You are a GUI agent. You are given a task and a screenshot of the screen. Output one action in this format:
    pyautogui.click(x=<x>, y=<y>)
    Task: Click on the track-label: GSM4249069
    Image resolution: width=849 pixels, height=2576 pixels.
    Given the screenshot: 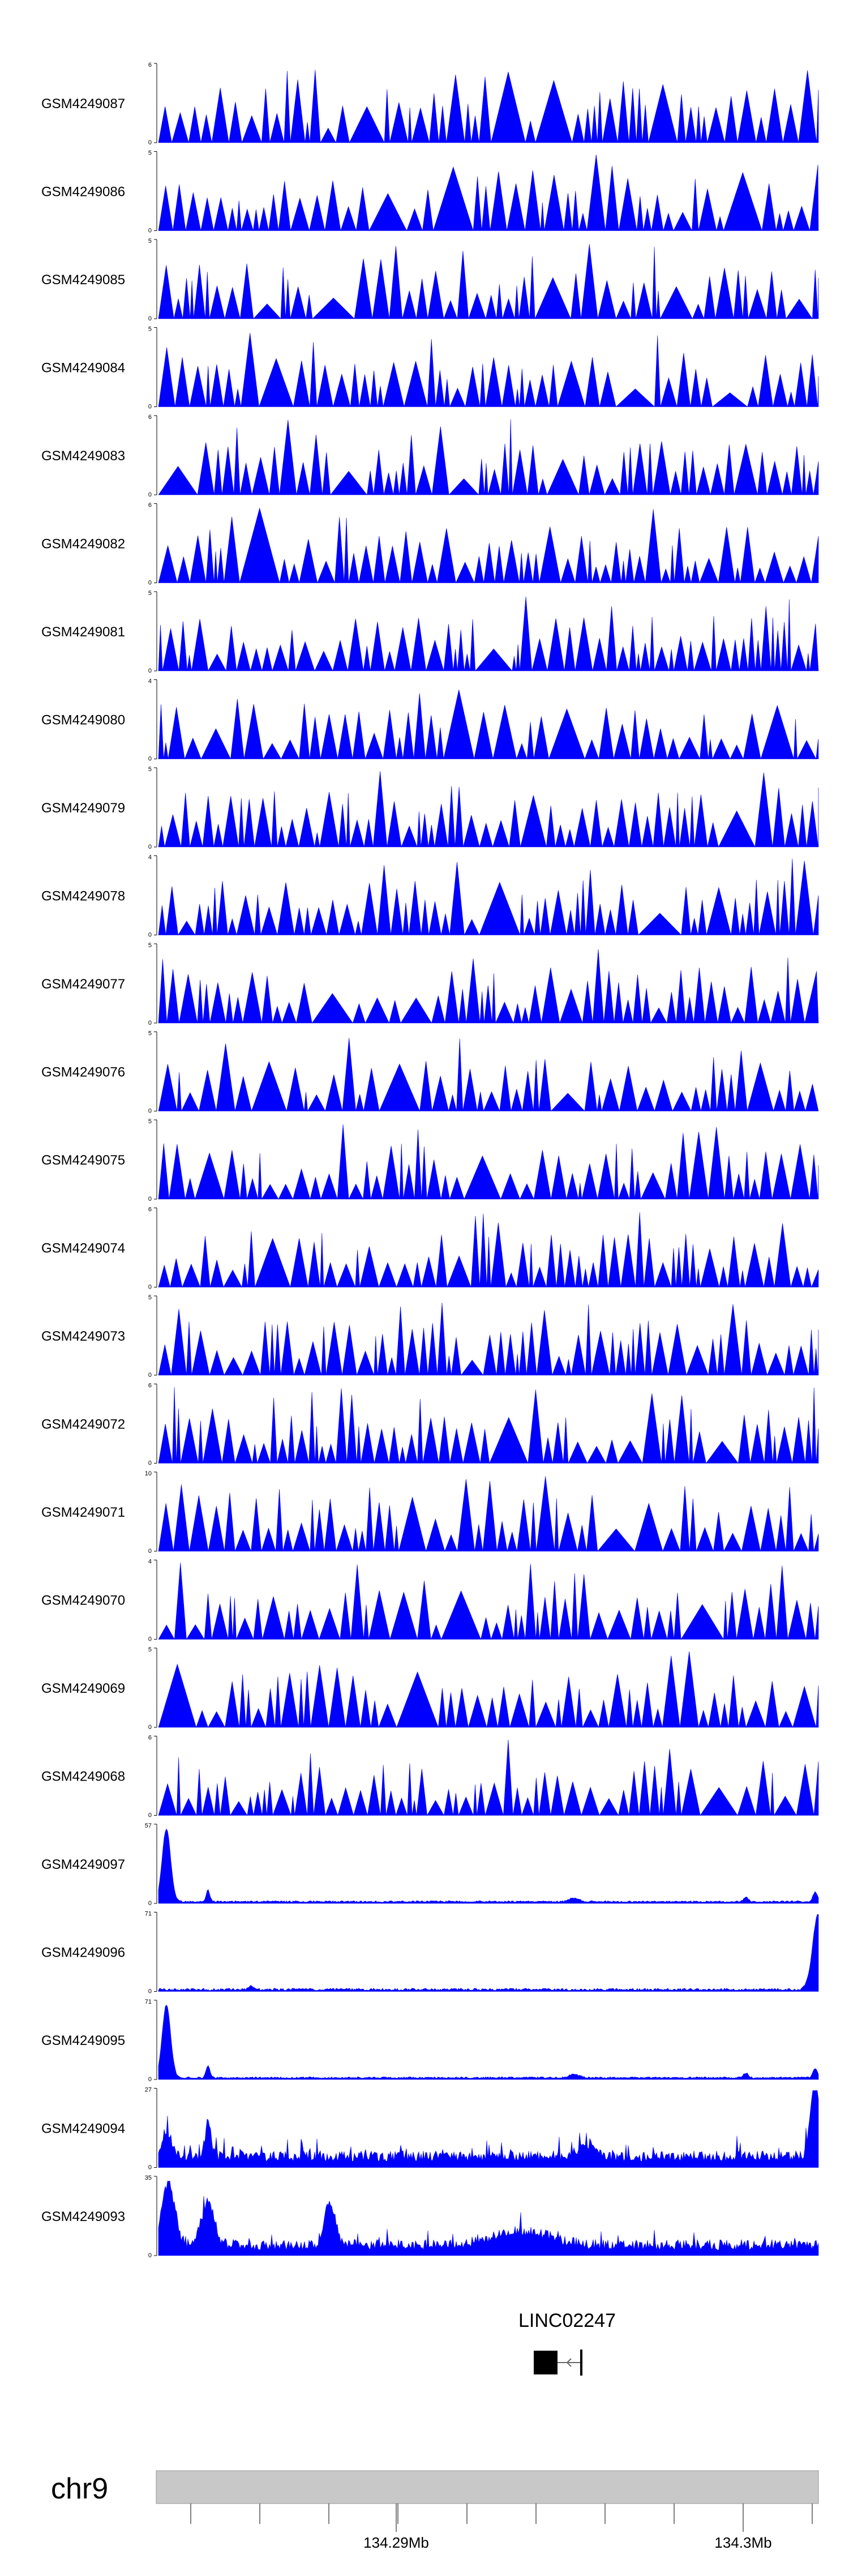 What is the action you would take?
    pyautogui.click(x=83, y=1688)
    